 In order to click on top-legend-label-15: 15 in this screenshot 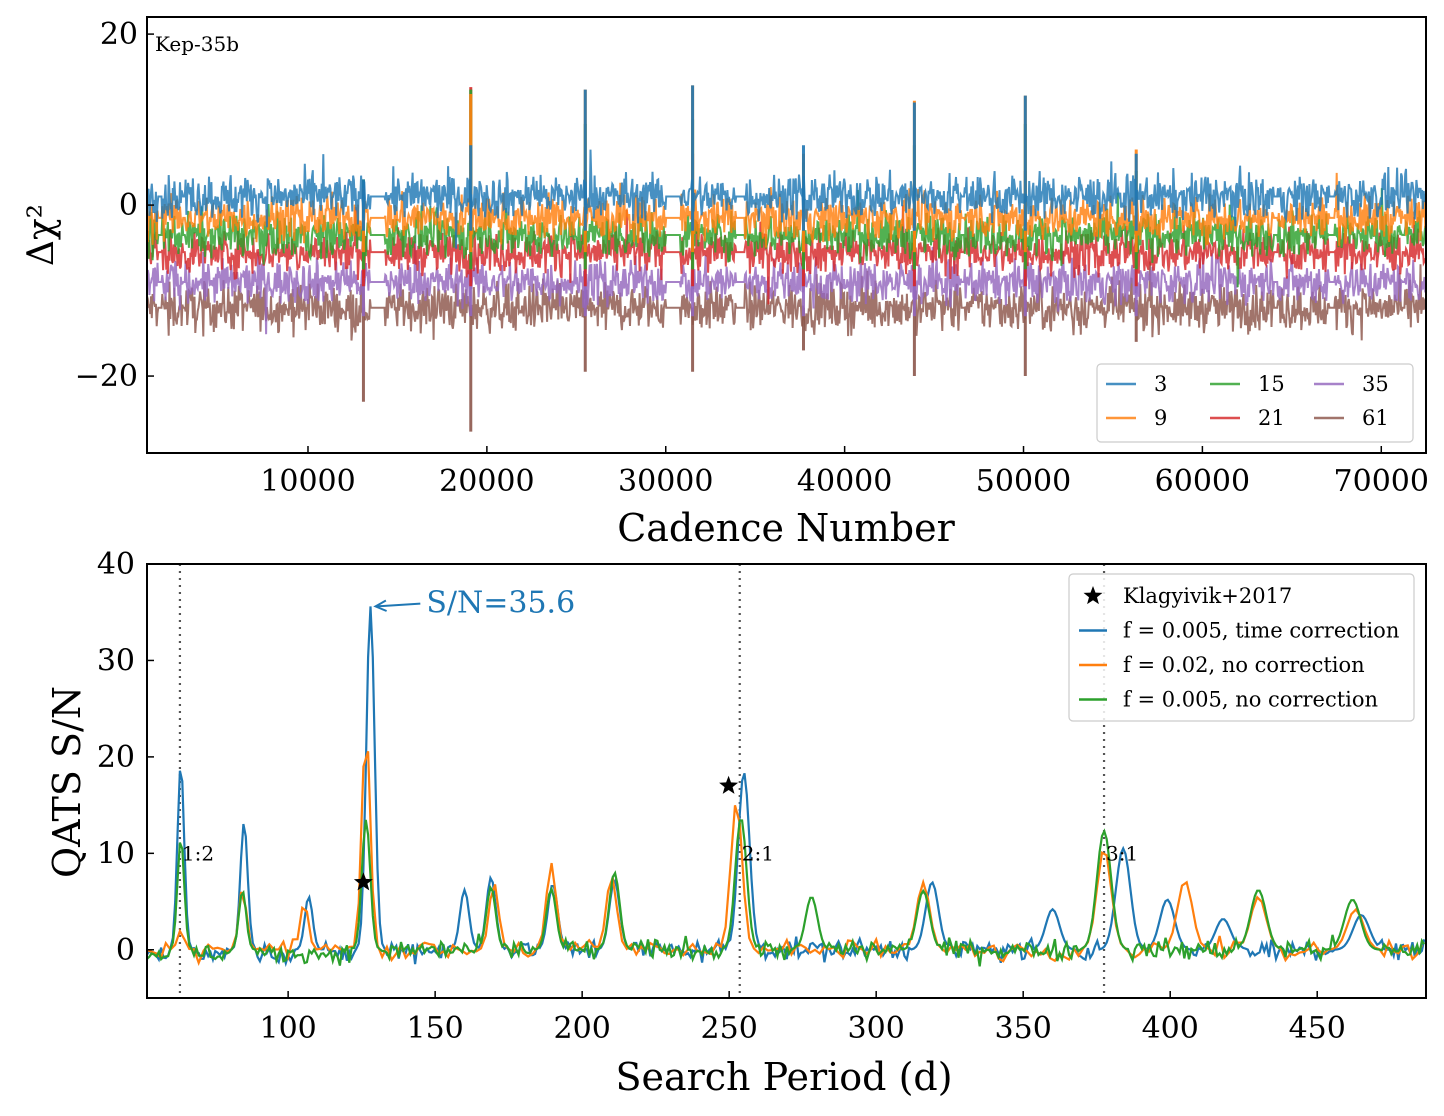, I will do `click(1271, 384)`.